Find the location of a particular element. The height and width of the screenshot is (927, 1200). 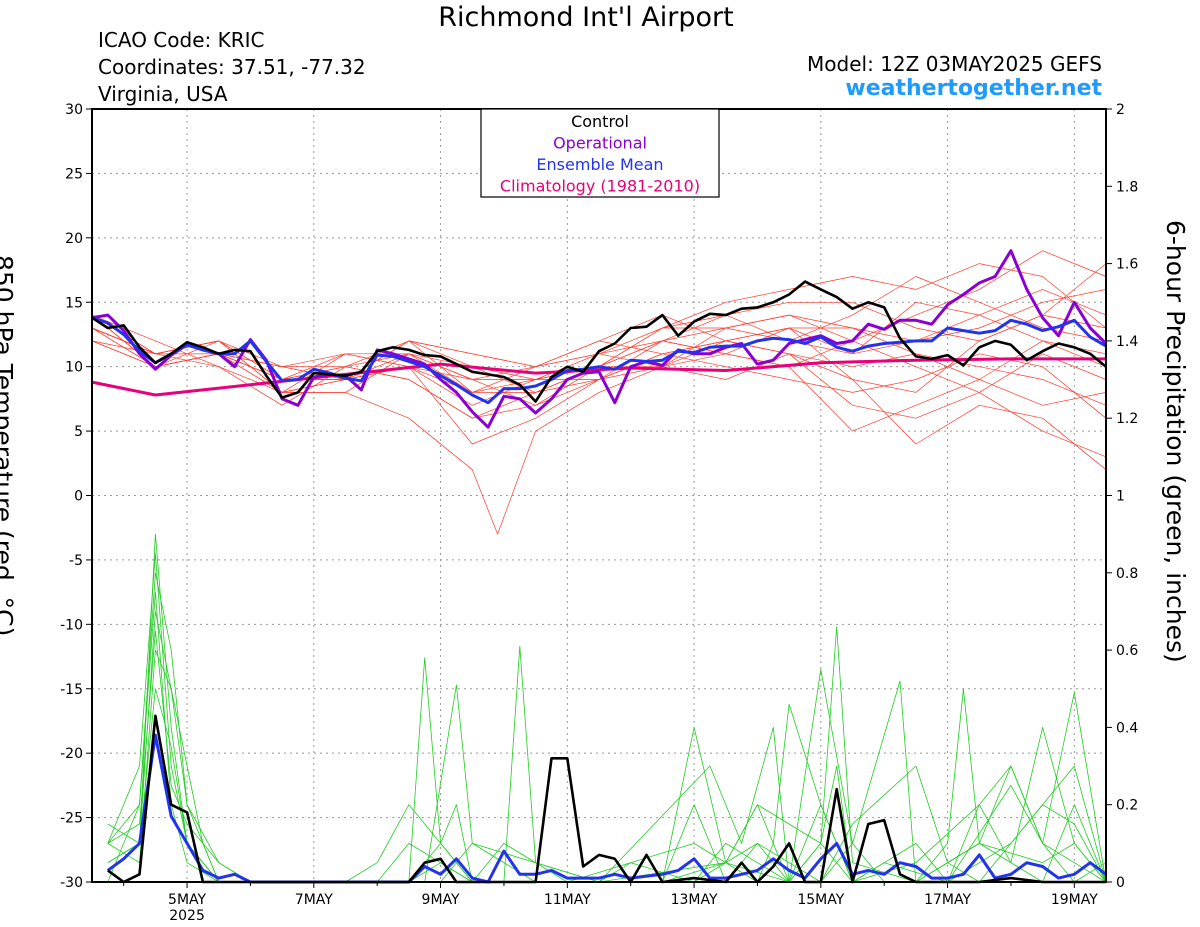

y-left-tick-label: -25 is located at coordinates (71, 819).